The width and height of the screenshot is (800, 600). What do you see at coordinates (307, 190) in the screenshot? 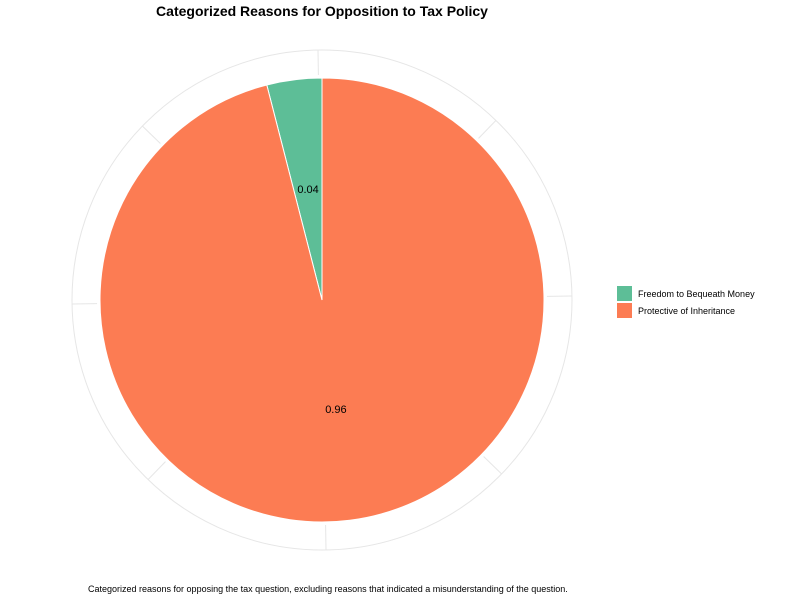
I see `slice-label-freedom-to-bequeath-money: 0.04` at bounding box center [307, 190].